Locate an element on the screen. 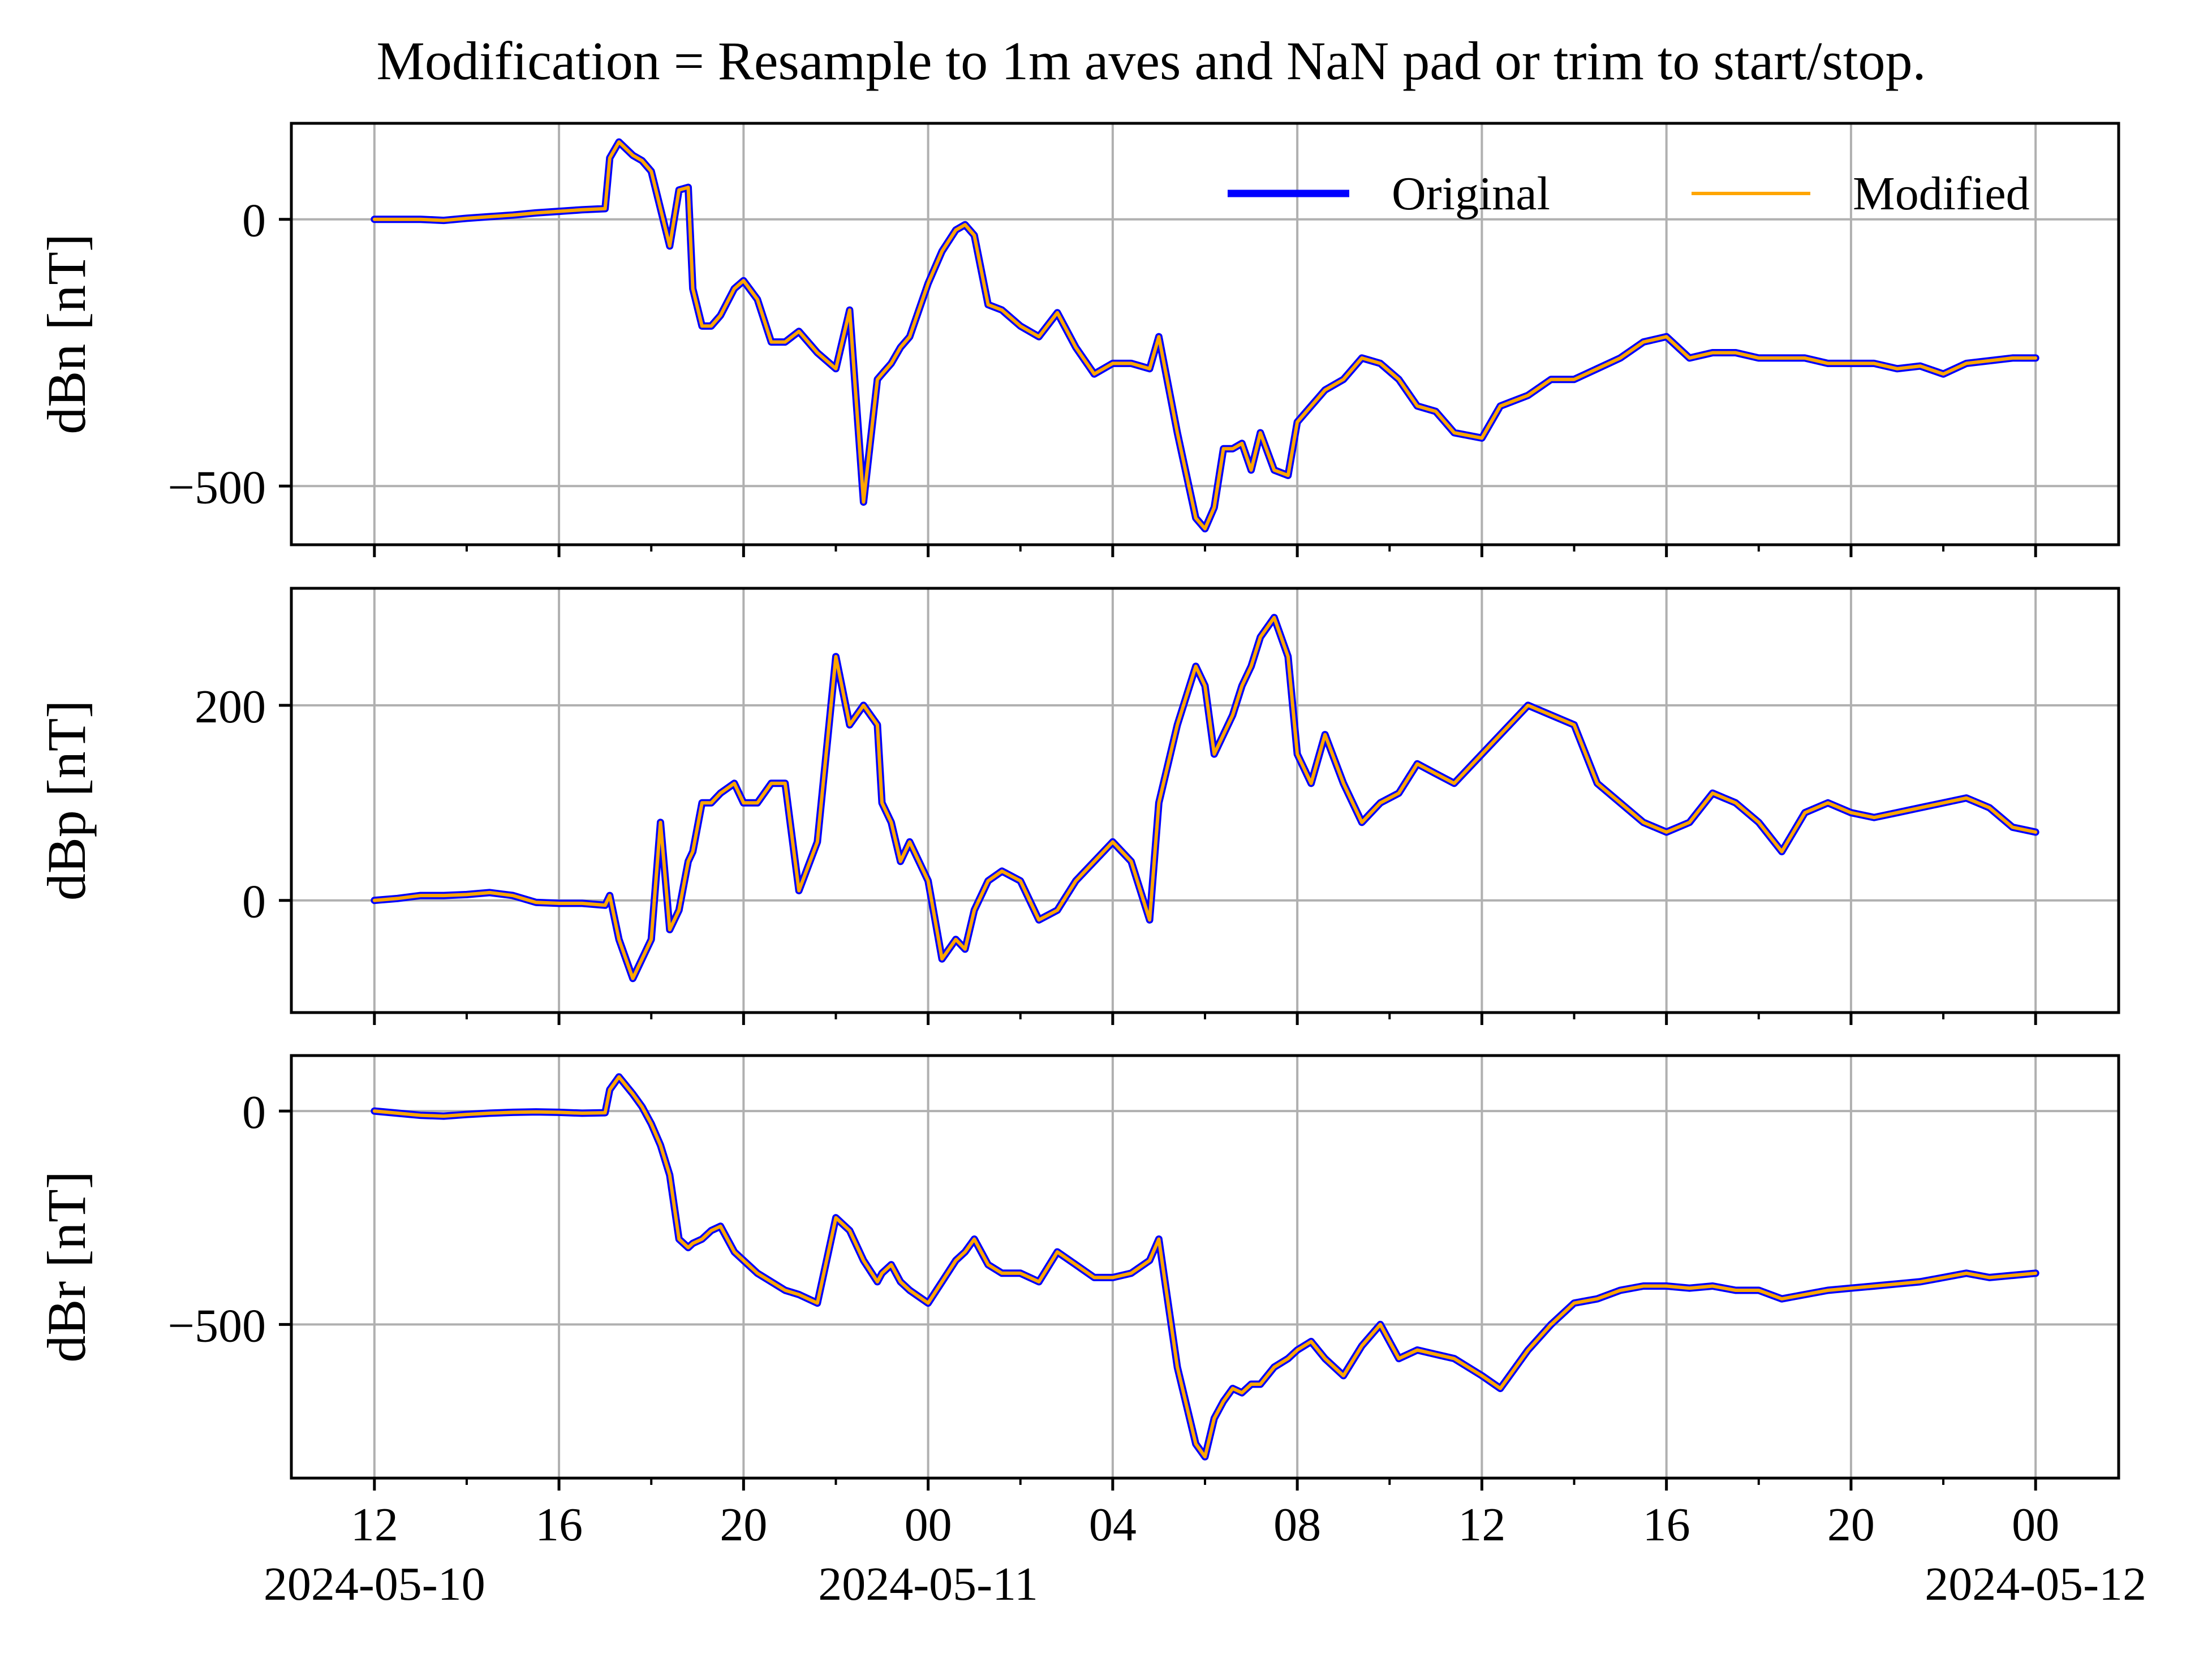 Image resolution: width=2212 pixels, height=1671 pixels. legend-label-original: Original is located at coordinates (1471, 193).